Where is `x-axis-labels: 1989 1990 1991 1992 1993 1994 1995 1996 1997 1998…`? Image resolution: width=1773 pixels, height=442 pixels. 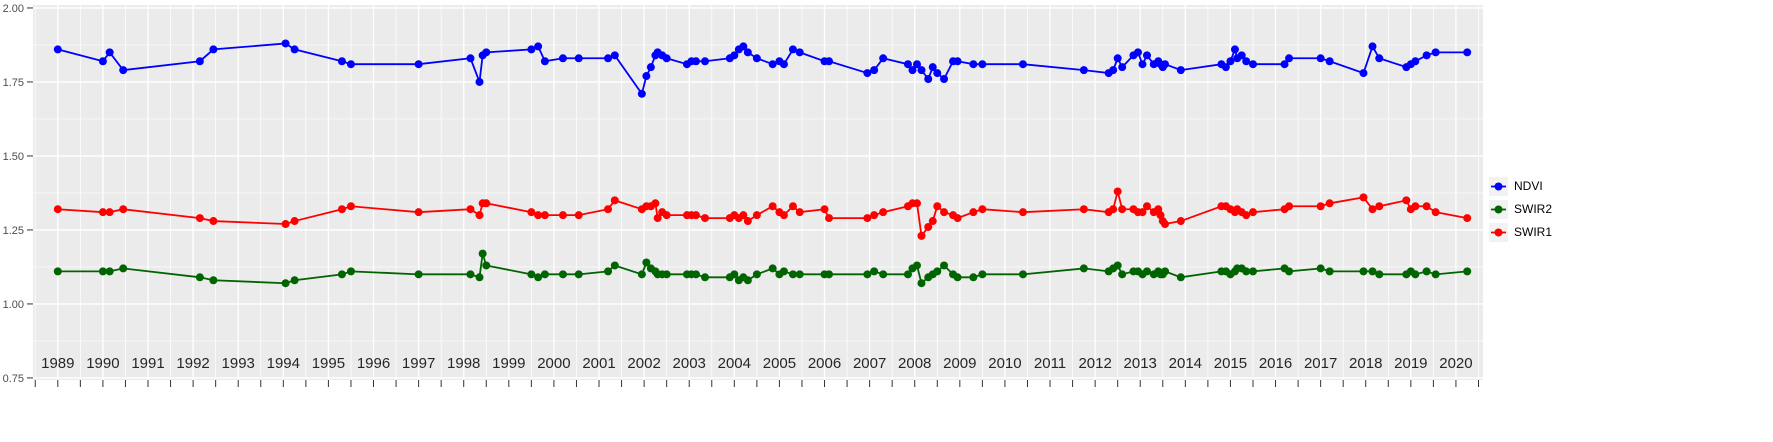 x-axis-labels: 1989 1990 1991 1992 1993 1994 1995 1996 1997 1998… is located at coordinates (757, 363).